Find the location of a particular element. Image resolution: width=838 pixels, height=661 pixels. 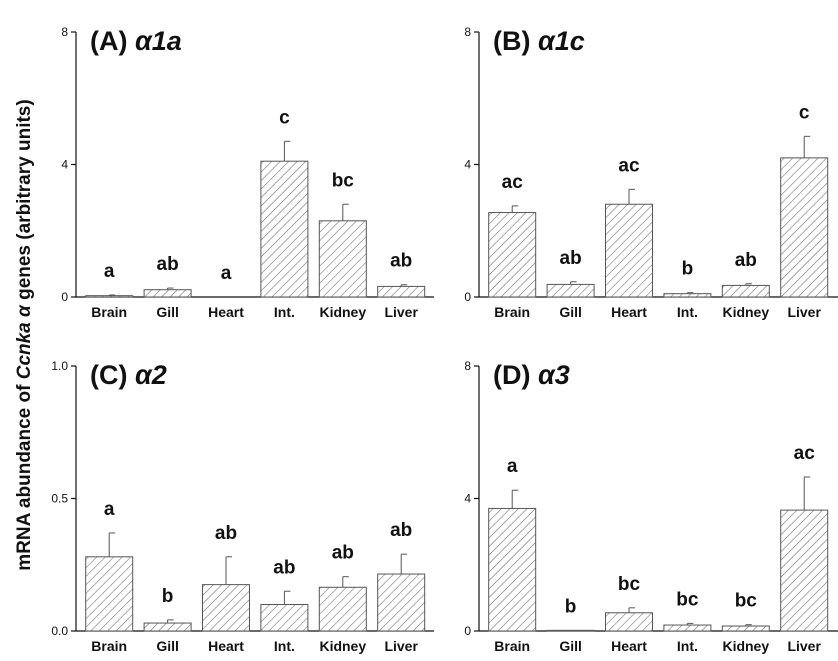

panel-letter: (B) is located at coordinates (515, 41).